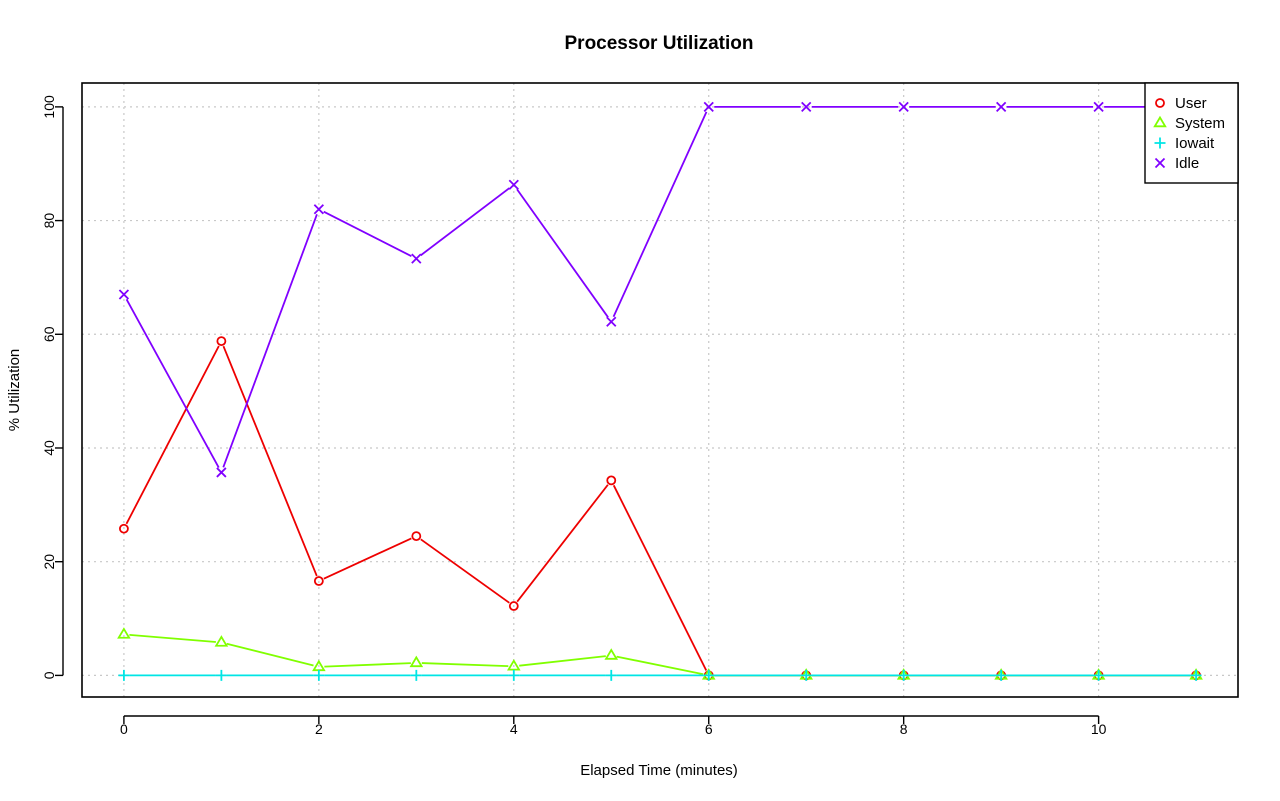 This screenshot has height=801, width=1280. I want to click on x-tick-label: 8, so click(904, 729).